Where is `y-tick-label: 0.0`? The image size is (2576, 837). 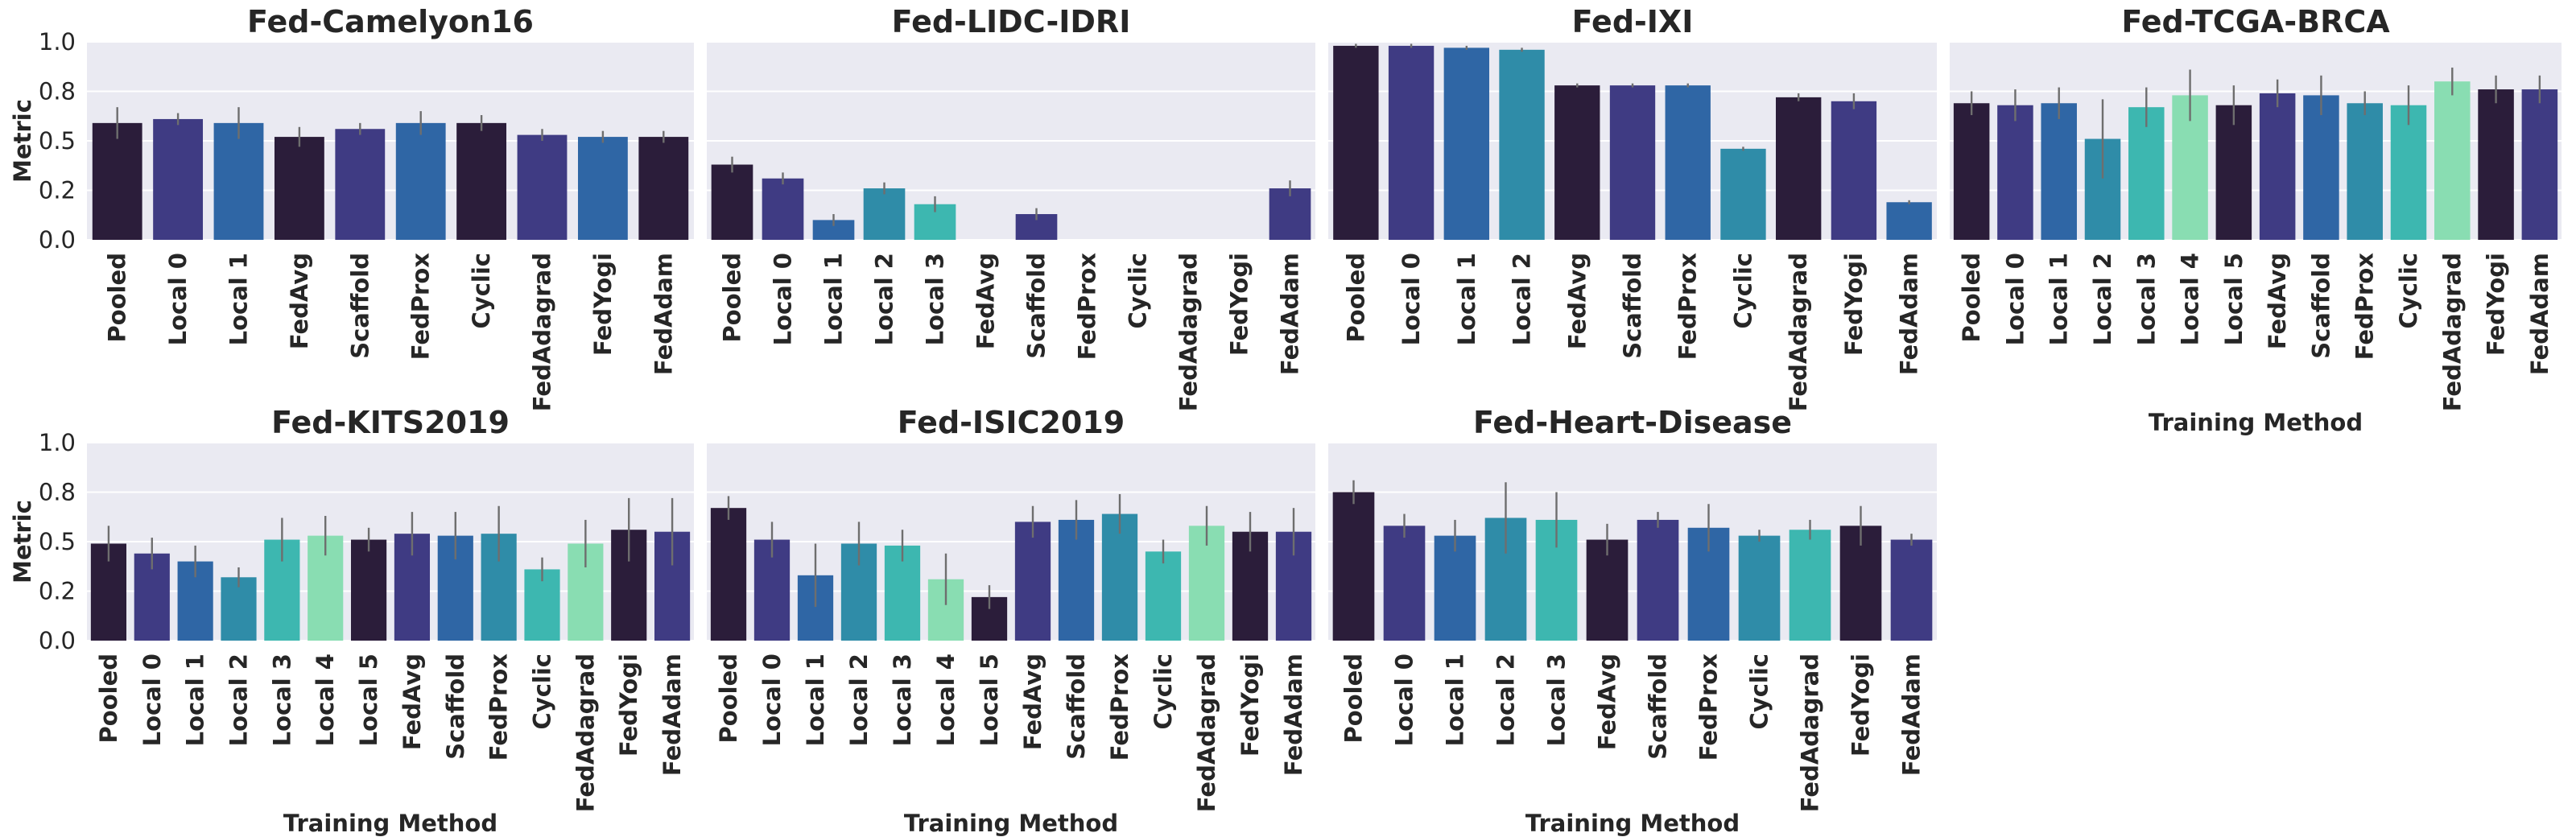 y-tick-label: 0.0 is located at coordinates (57, 640).